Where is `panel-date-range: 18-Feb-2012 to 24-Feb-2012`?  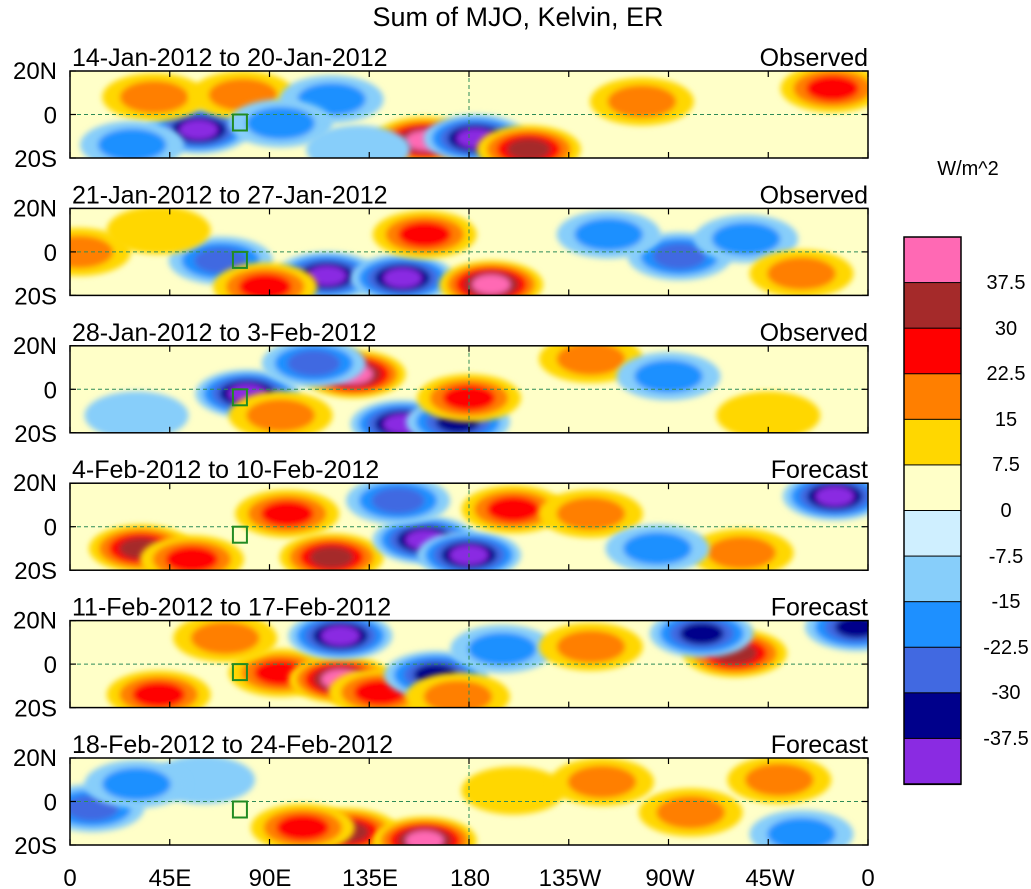
panel-date-range: 18-Feb-2012 to 24-Feb-2012 is located at coordinates (232, 745).